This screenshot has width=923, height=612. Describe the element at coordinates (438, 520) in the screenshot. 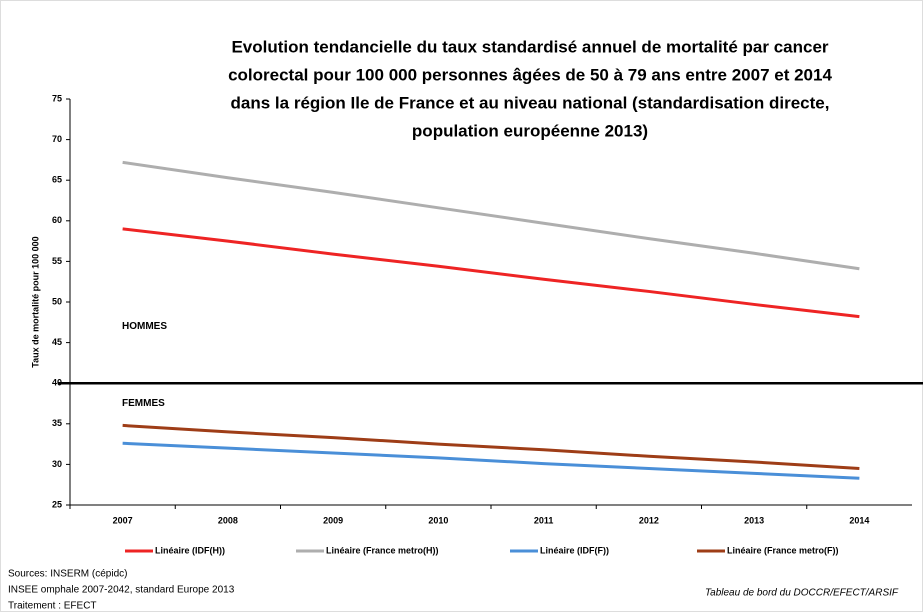

I see `x-tick-label: 2010` at that location.